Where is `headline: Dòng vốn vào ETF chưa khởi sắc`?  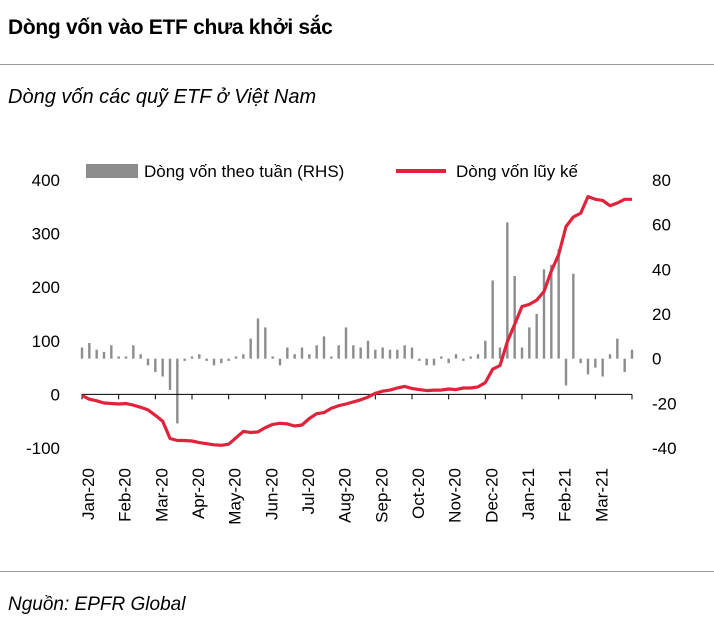 headline: Dòng vốn vào ETF chưa khởi sắc is located at coordinates (170, 27).